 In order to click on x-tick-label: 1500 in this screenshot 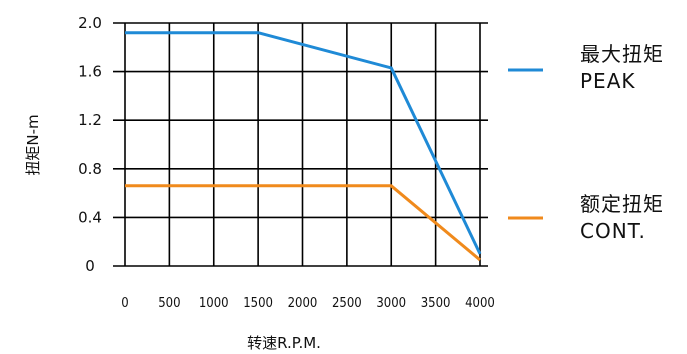, I will do `click(258, 303)`.